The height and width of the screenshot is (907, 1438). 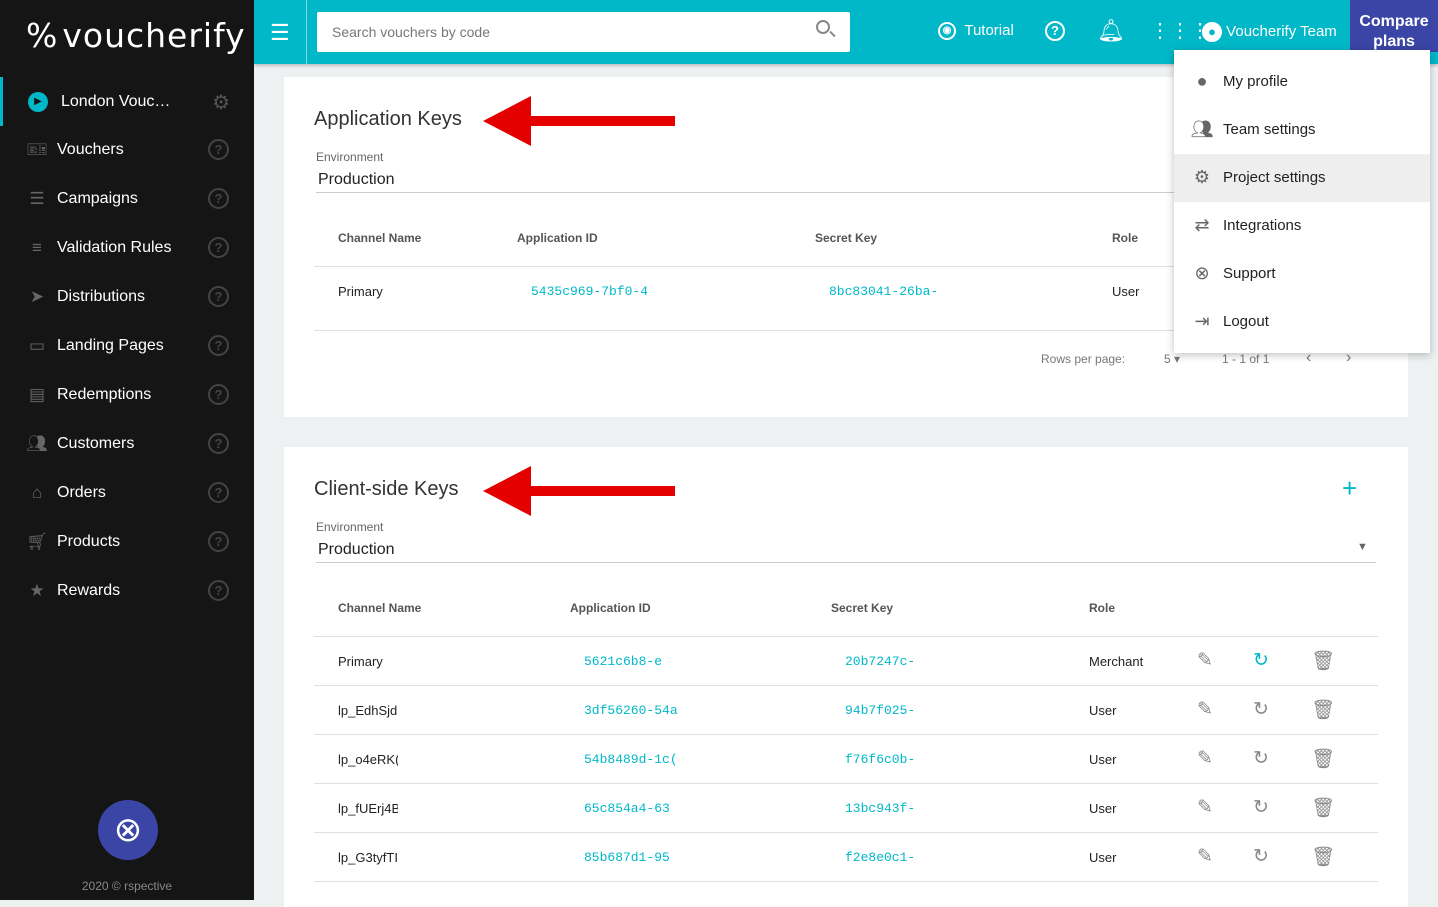 I want to click on sidebar-item-orders: ⌂ Orders ?, so click(x=127, y=493).